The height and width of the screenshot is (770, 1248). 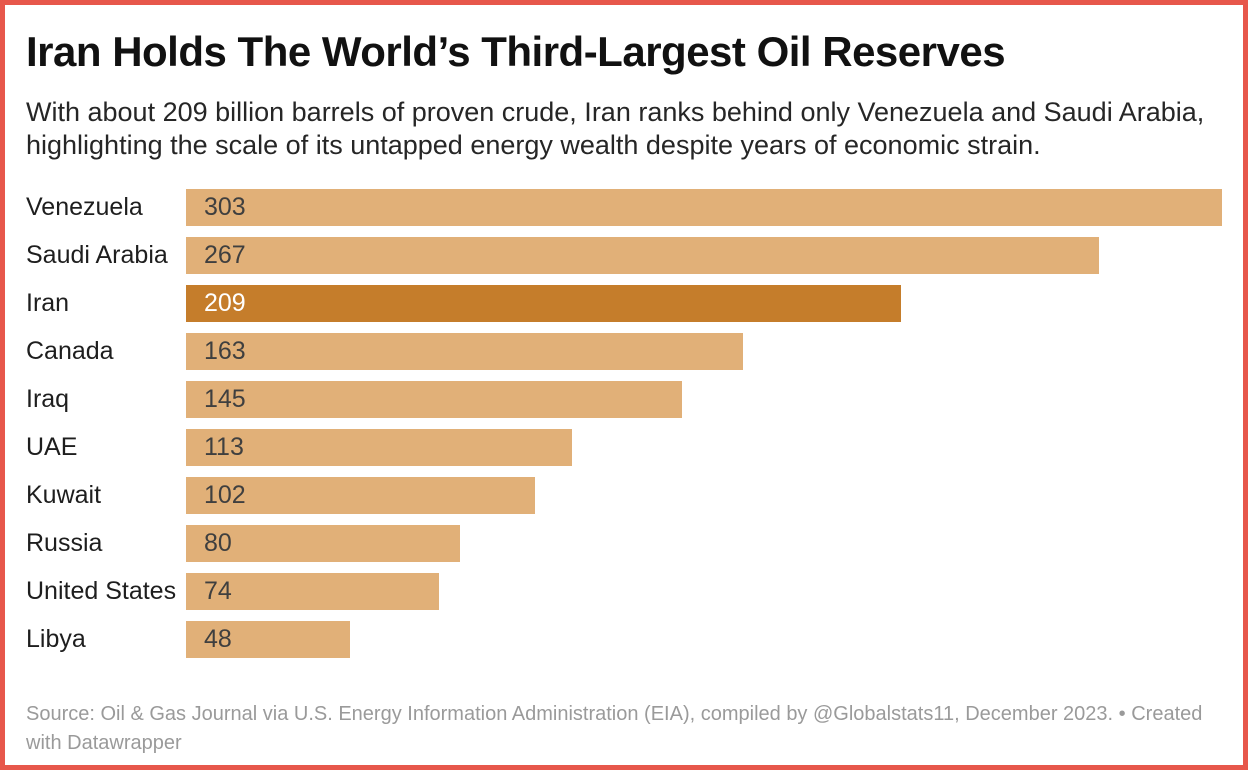 I want to click on chart-row: Saudi Arabia 267, so click(x=624, y=255).